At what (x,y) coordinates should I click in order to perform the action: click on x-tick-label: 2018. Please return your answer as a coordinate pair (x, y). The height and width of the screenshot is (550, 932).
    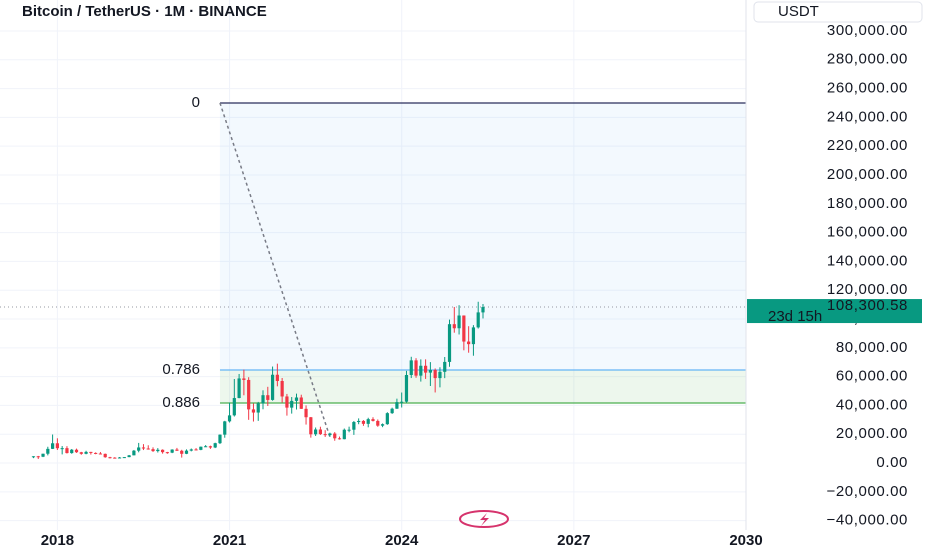
    Looking at the image, I should click on (57, 540).